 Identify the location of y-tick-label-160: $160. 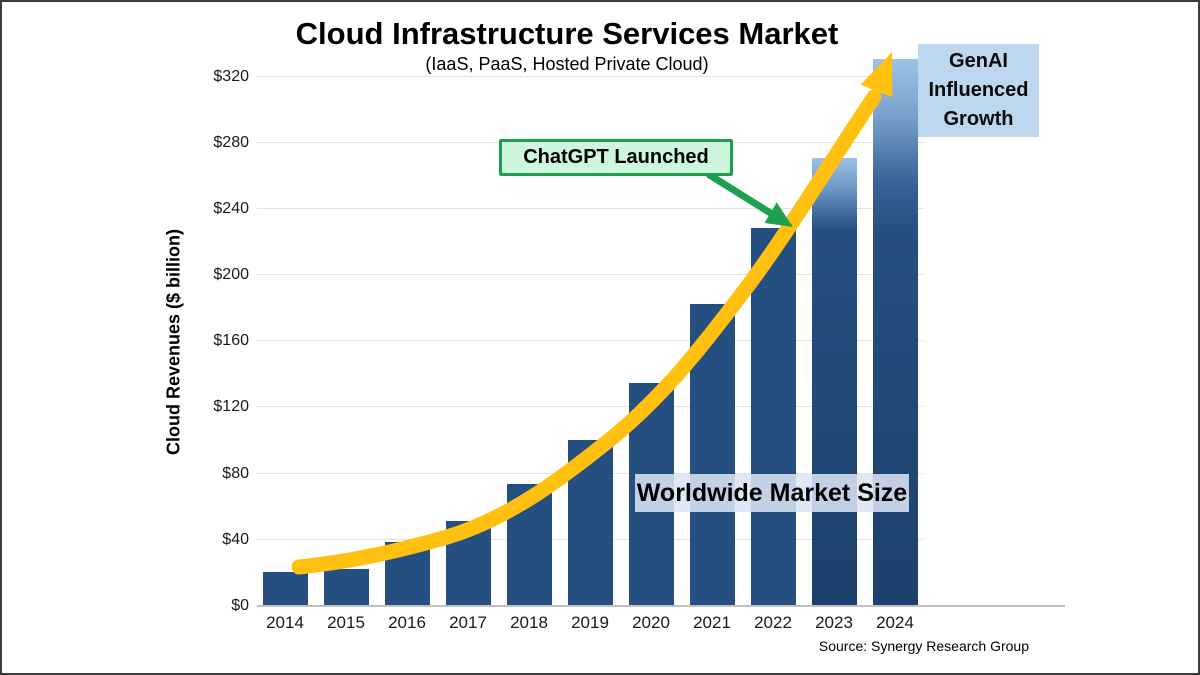
(231, 341).